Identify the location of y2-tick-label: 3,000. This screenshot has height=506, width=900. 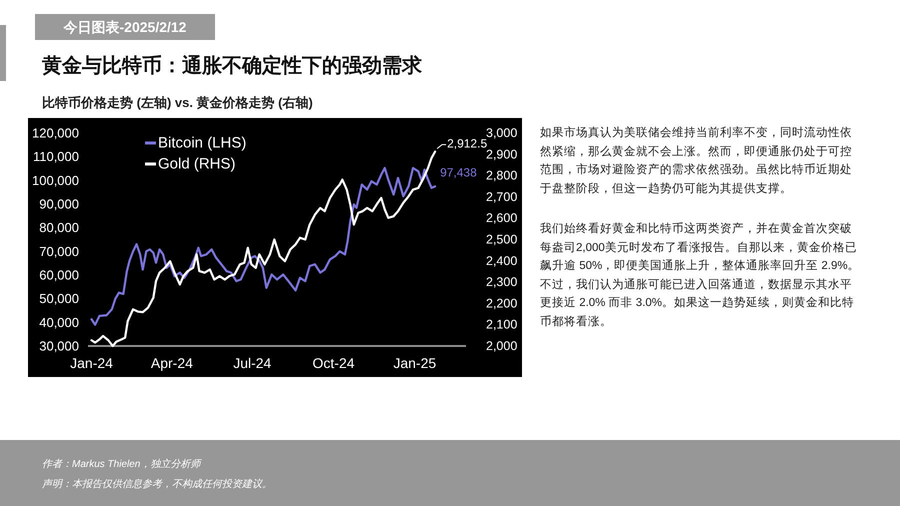
(502, 133).